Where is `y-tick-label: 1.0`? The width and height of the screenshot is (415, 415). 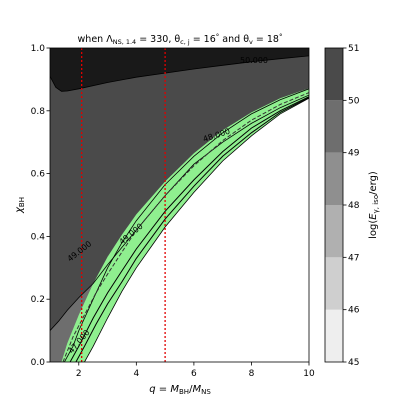
y-tick-label: 1.0 is located at coordinates (38, 49).